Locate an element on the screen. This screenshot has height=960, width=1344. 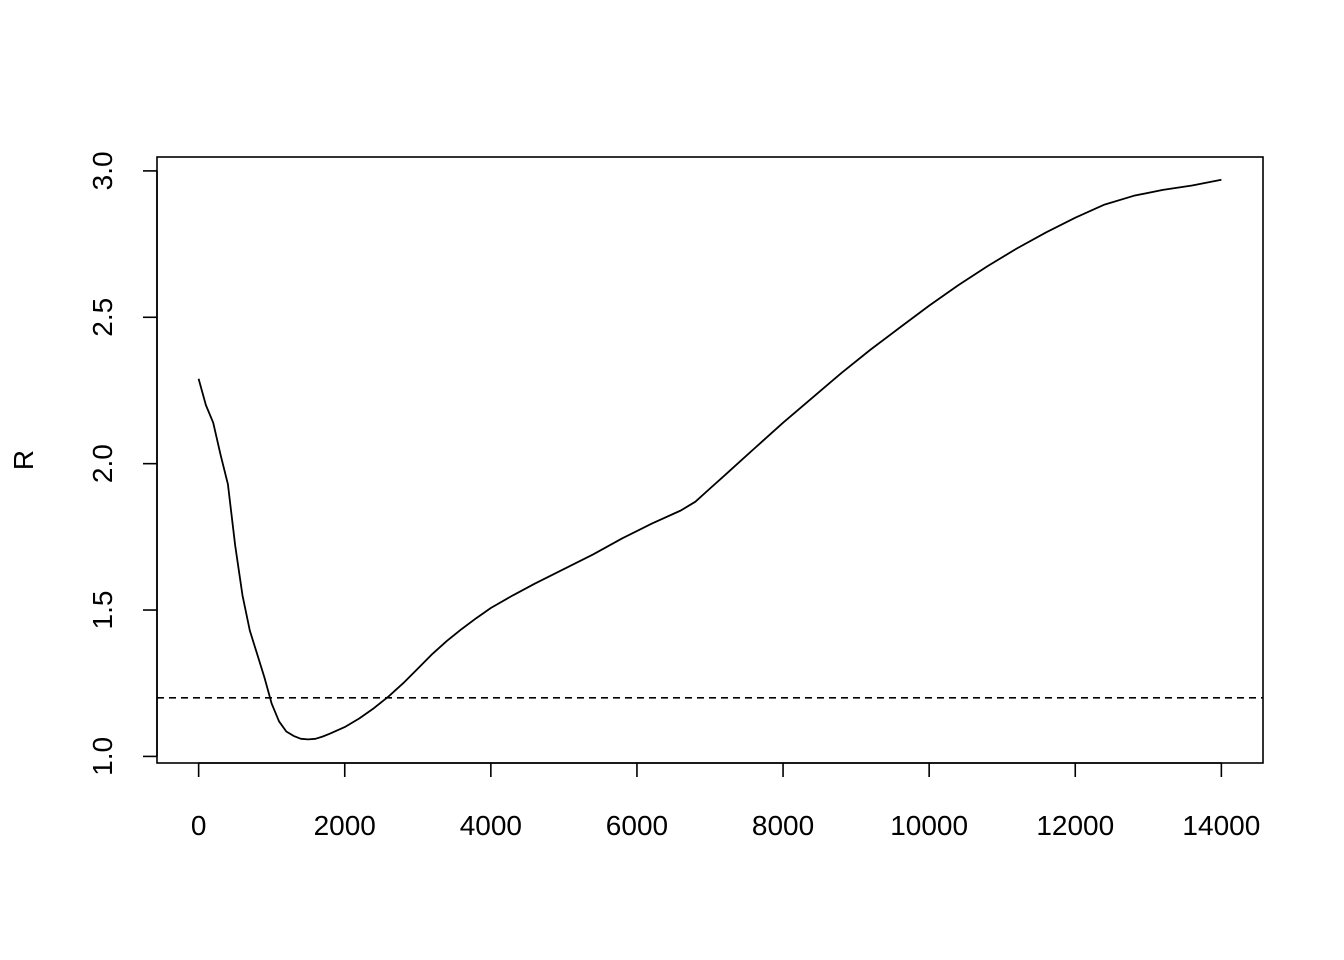
y-axis: 1.0 1.5 2.0 2.5 3.0 is located at coordinates (122, 463).